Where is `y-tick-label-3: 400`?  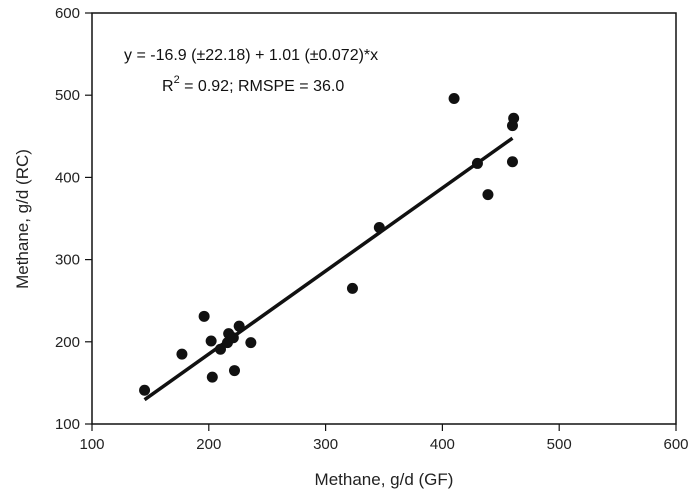 y-tick-label-3: 400 is located at coordinates (67, 177).